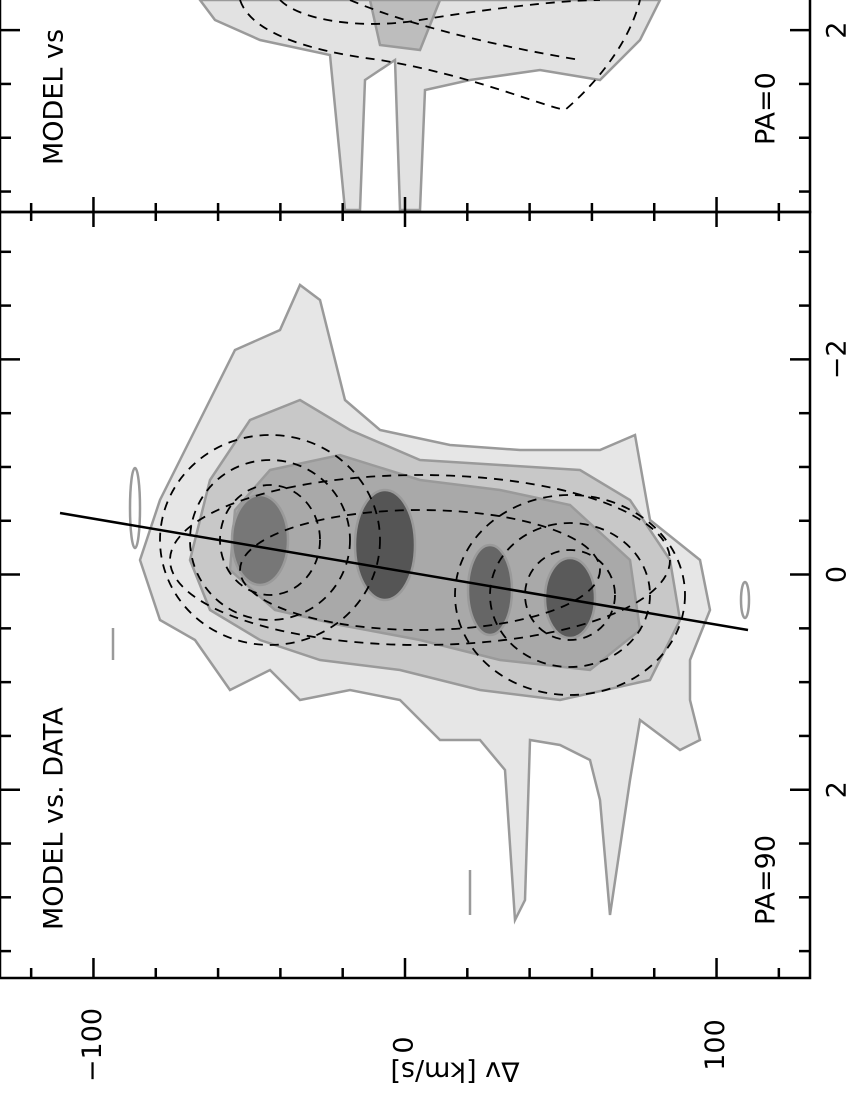  Describe the element at coordinates (454, 1071) in the screenshot. I see `x-axis-label: Δv [km/s]` at that location.